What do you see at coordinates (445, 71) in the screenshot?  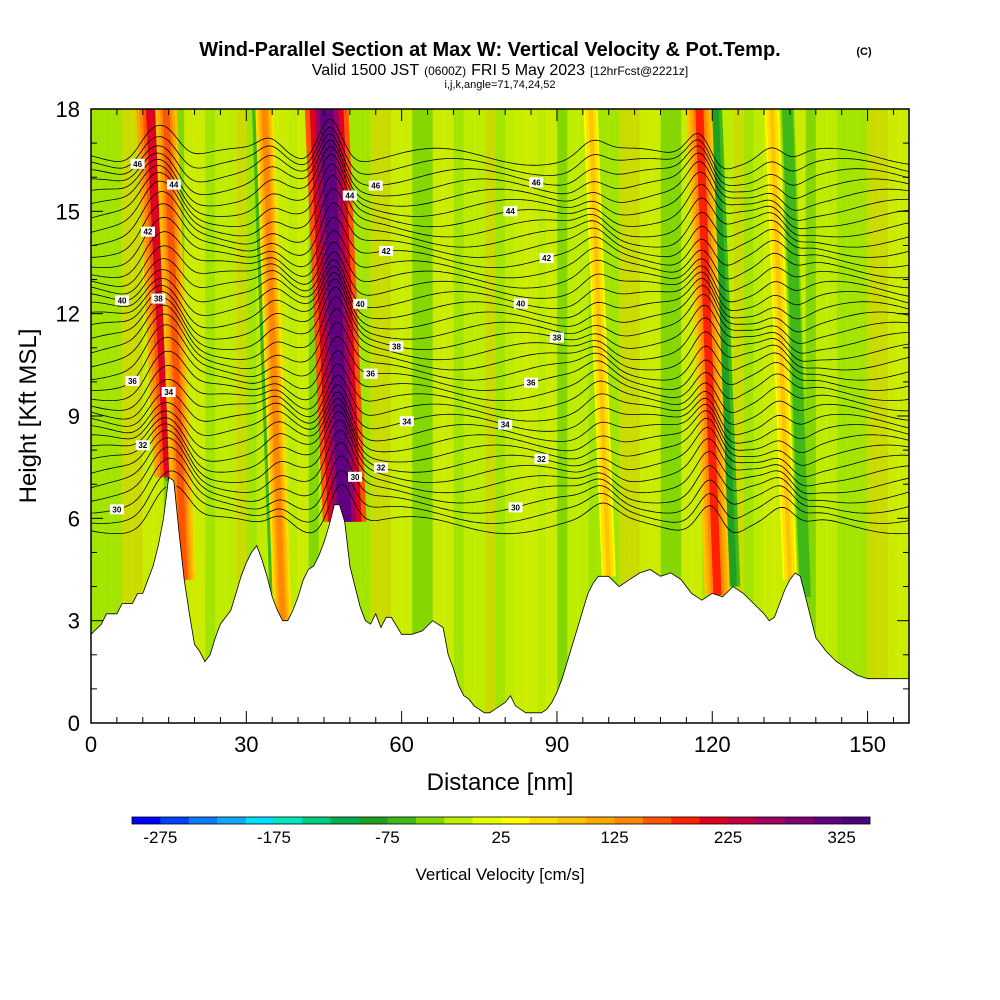 I see `subtitle-utc: (0600Z)` at bounding box center [445, 71].